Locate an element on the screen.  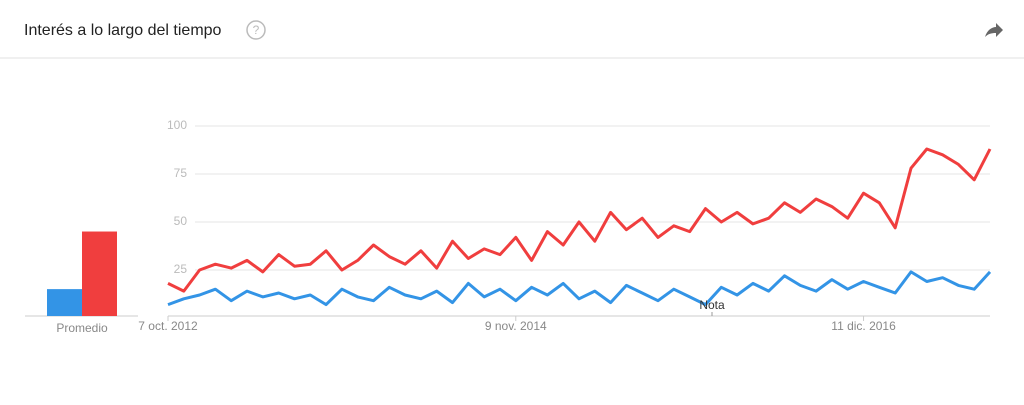
header-title: Interés a lo largo del tiempo is located at coordinates (123, 30).